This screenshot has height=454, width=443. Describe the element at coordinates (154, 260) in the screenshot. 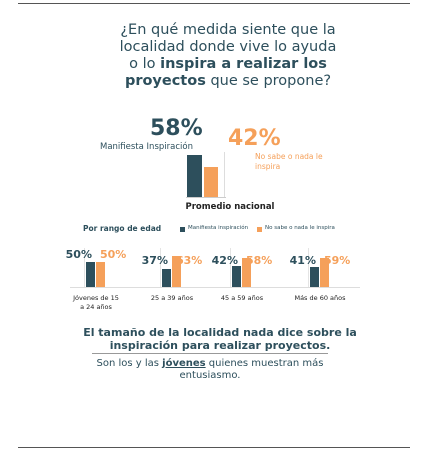

I see `value-label: 37%` at that location.